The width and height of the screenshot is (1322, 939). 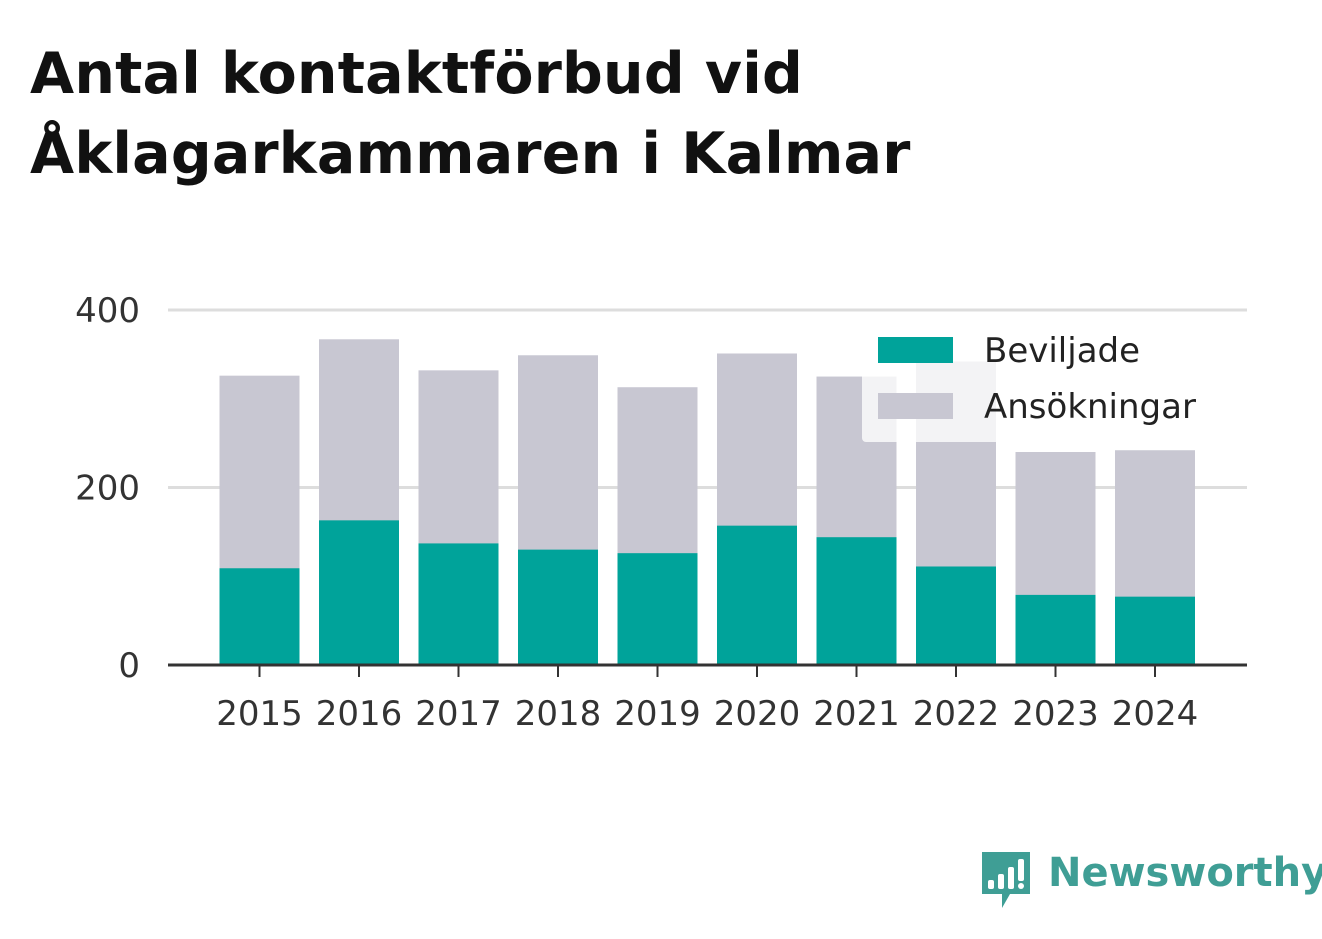 I want to click on y-tick-label: 0, so click(x=129, y=666).